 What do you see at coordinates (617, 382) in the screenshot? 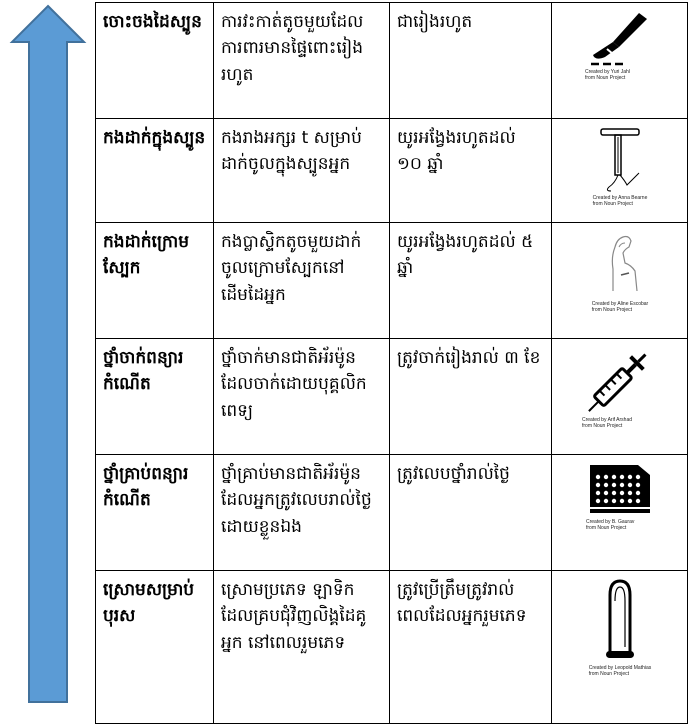
I see `syringe-icon` at bounding box center [617, 382].